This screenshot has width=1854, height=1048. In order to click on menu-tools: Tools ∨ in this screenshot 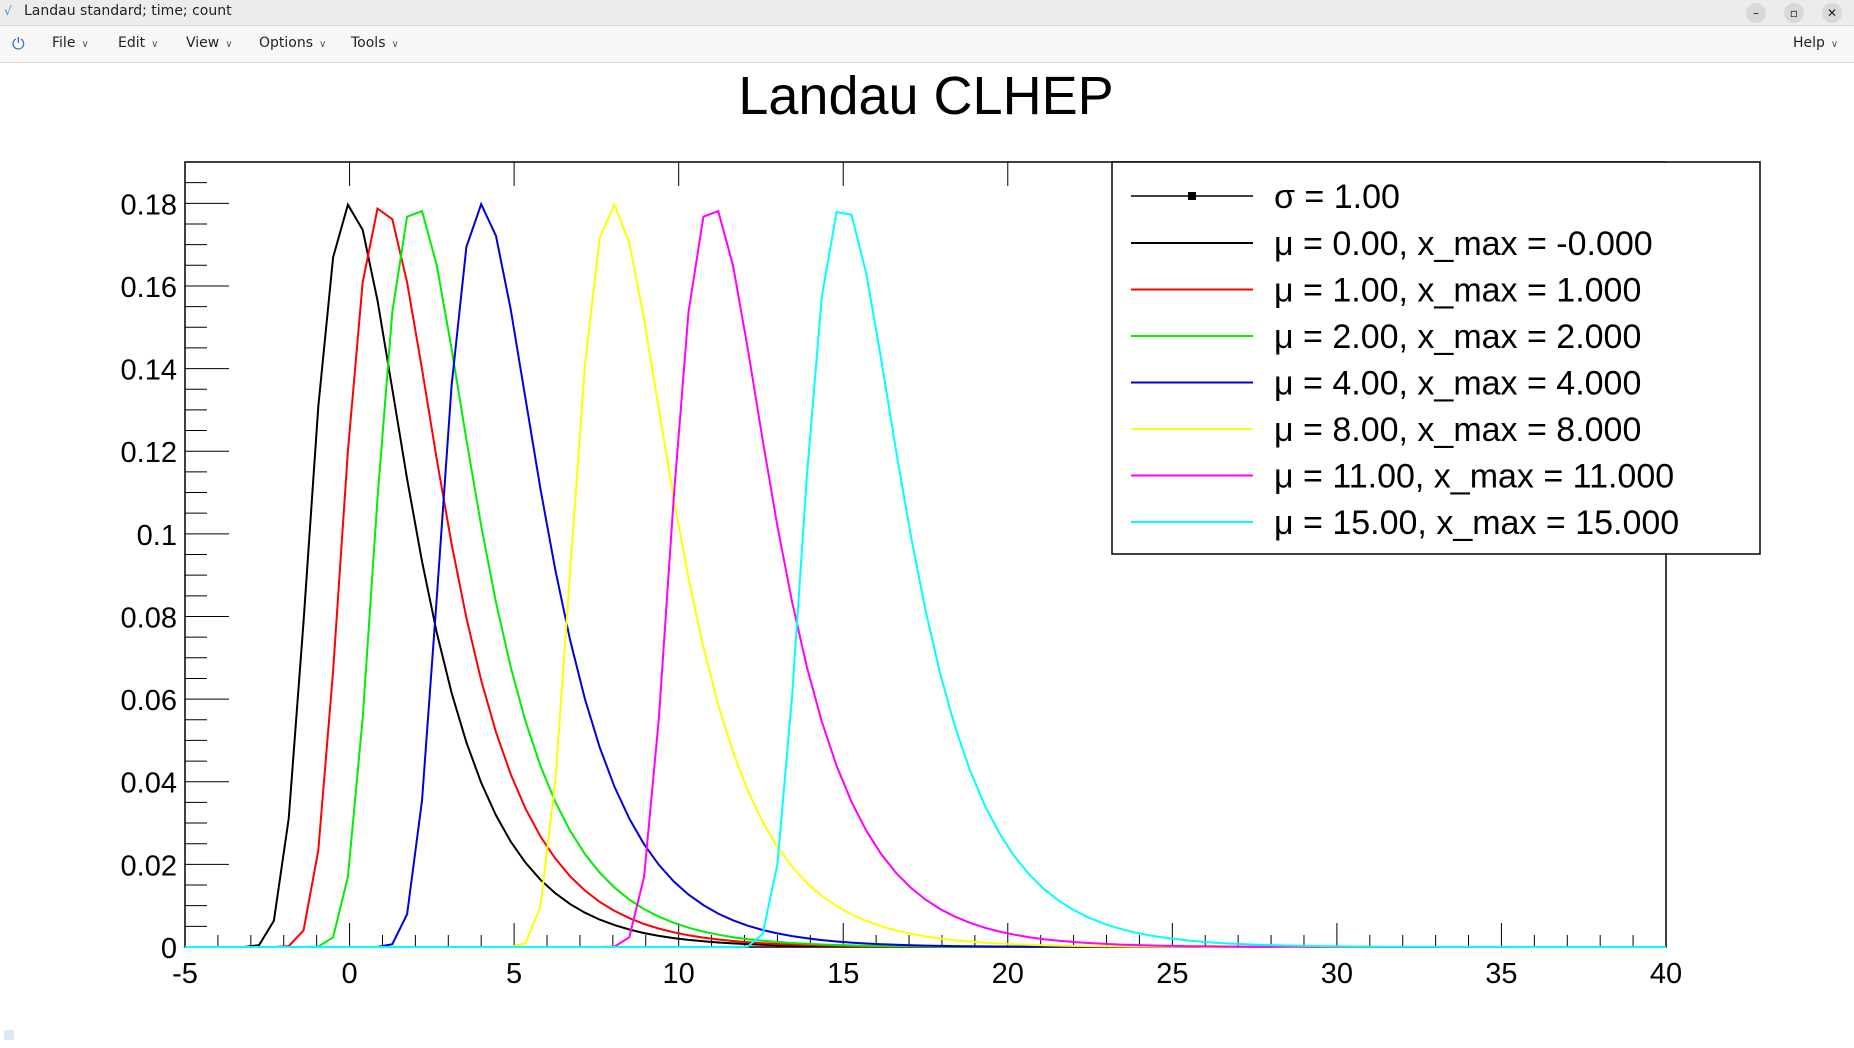, I will do `click(375, 43)`.